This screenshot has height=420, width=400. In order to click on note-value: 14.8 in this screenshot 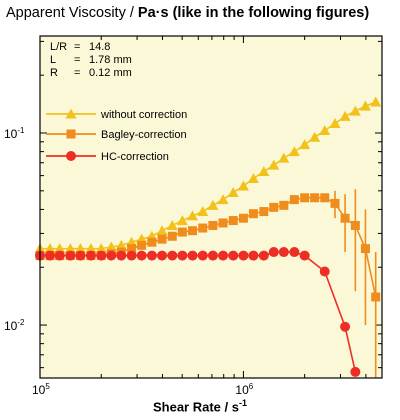, I will do `click(99, 47)`.